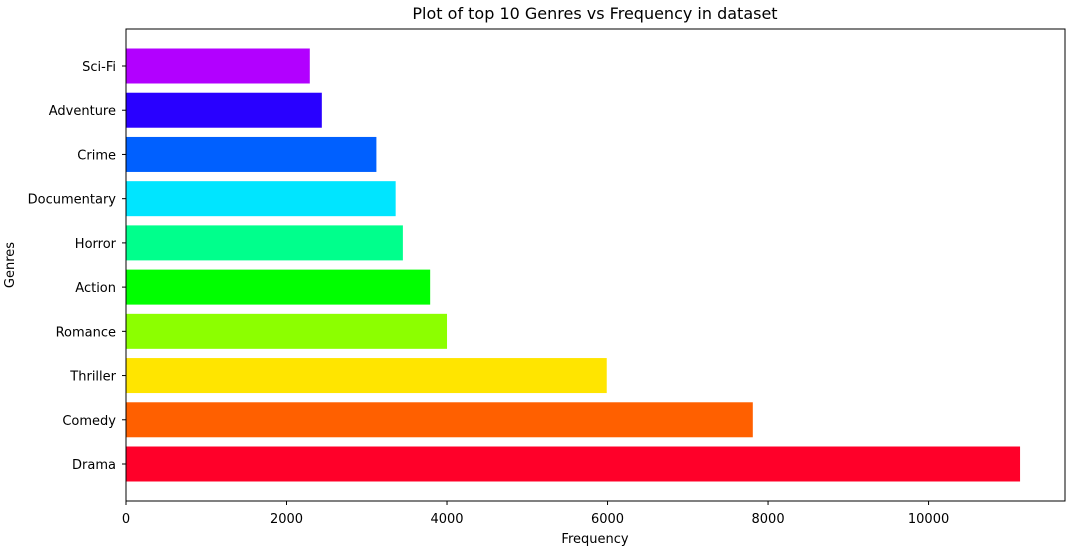 This screenshot has width=1078, height=554. I want to click on x-tick-label: 0, so click(126, 519).